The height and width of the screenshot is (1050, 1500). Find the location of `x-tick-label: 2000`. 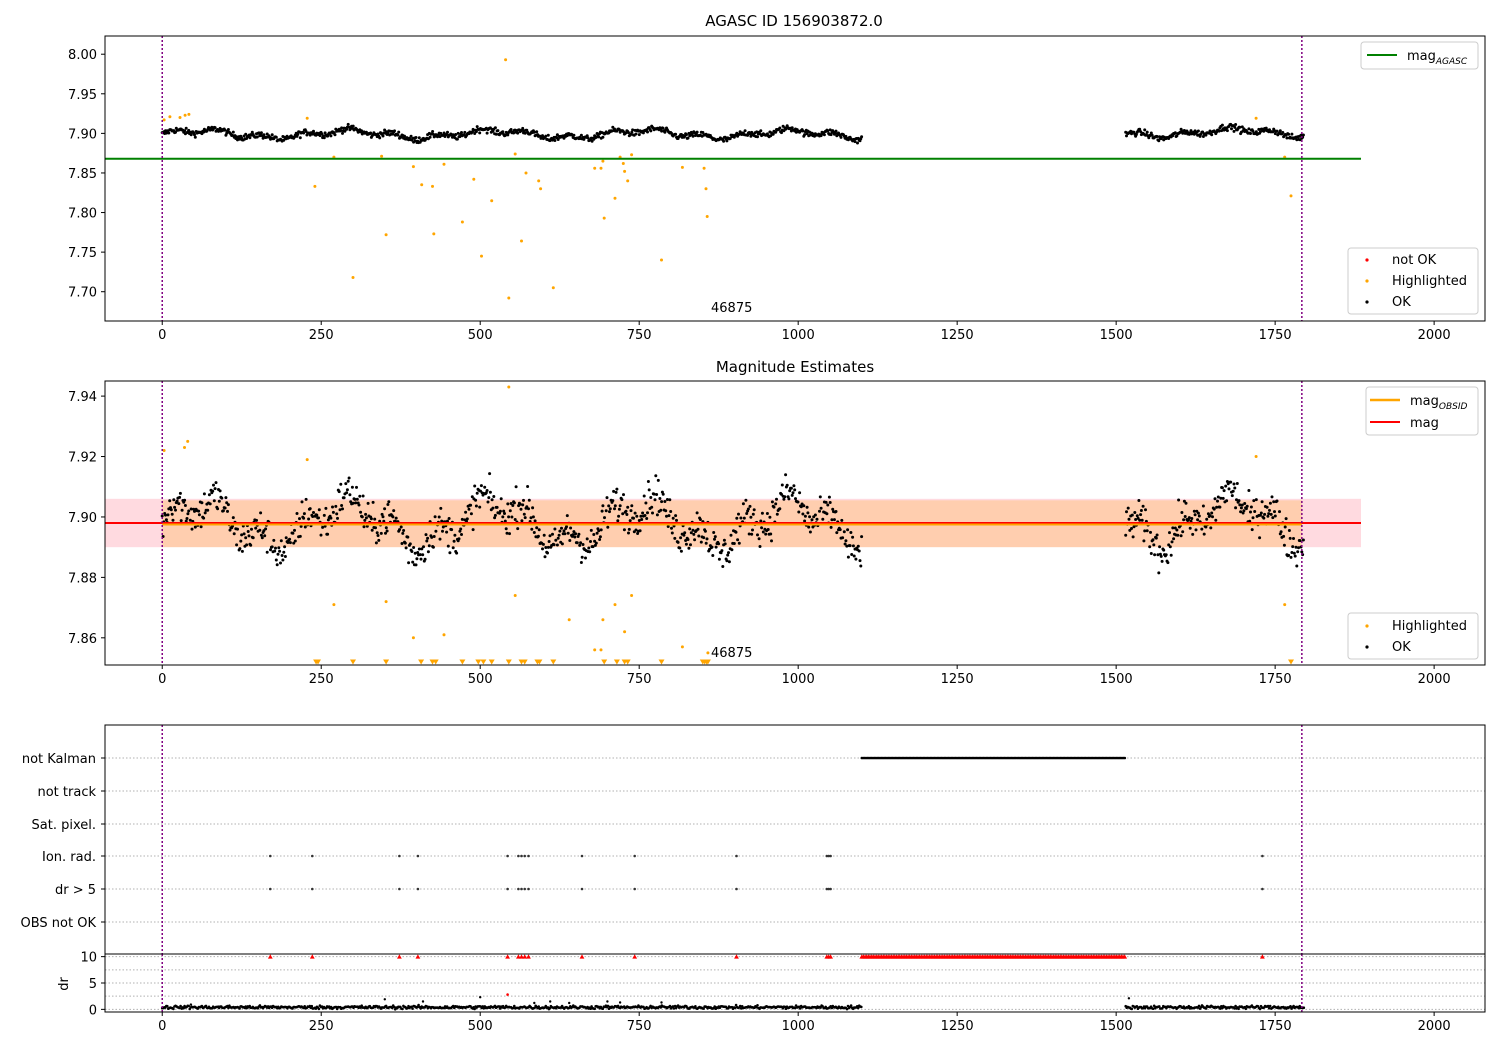

x-tick-label: 2000 is located at coordinates (1434, 1026).